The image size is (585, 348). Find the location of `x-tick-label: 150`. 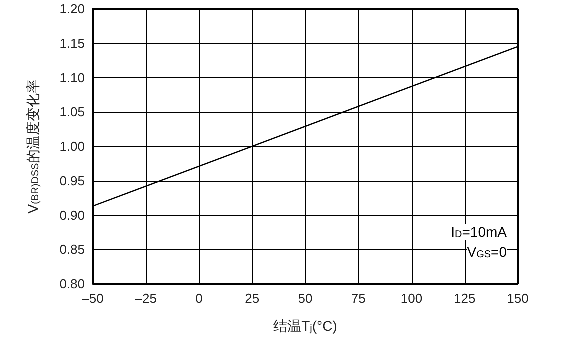

x-tick-label: 150 is located at coordinates (518, 298).